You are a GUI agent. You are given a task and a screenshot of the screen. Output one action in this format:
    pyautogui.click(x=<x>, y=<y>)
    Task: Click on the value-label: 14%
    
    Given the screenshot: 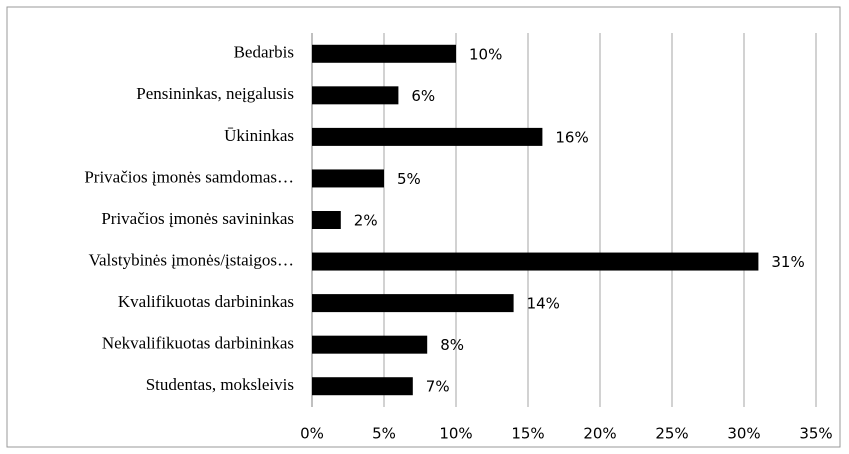 What is the action you would take?
    pyautogui.click(x=543, y=304)
    